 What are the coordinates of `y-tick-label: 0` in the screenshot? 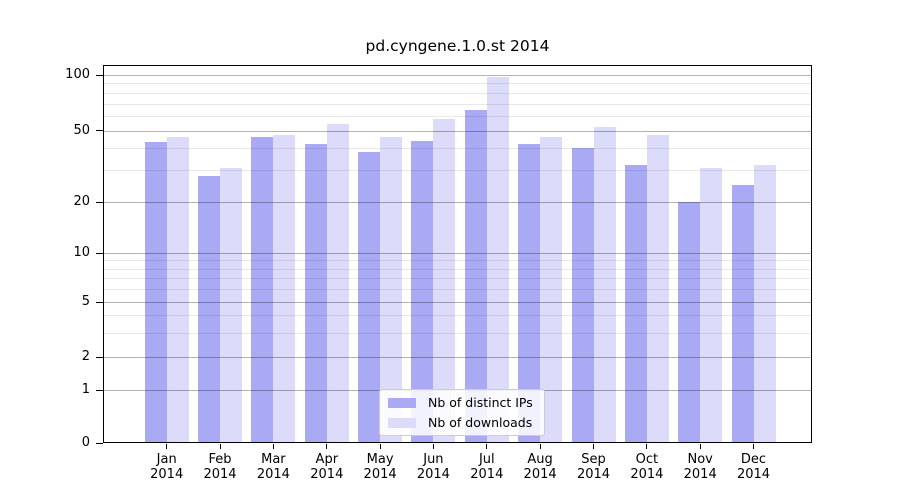 It's located at (85, 442).